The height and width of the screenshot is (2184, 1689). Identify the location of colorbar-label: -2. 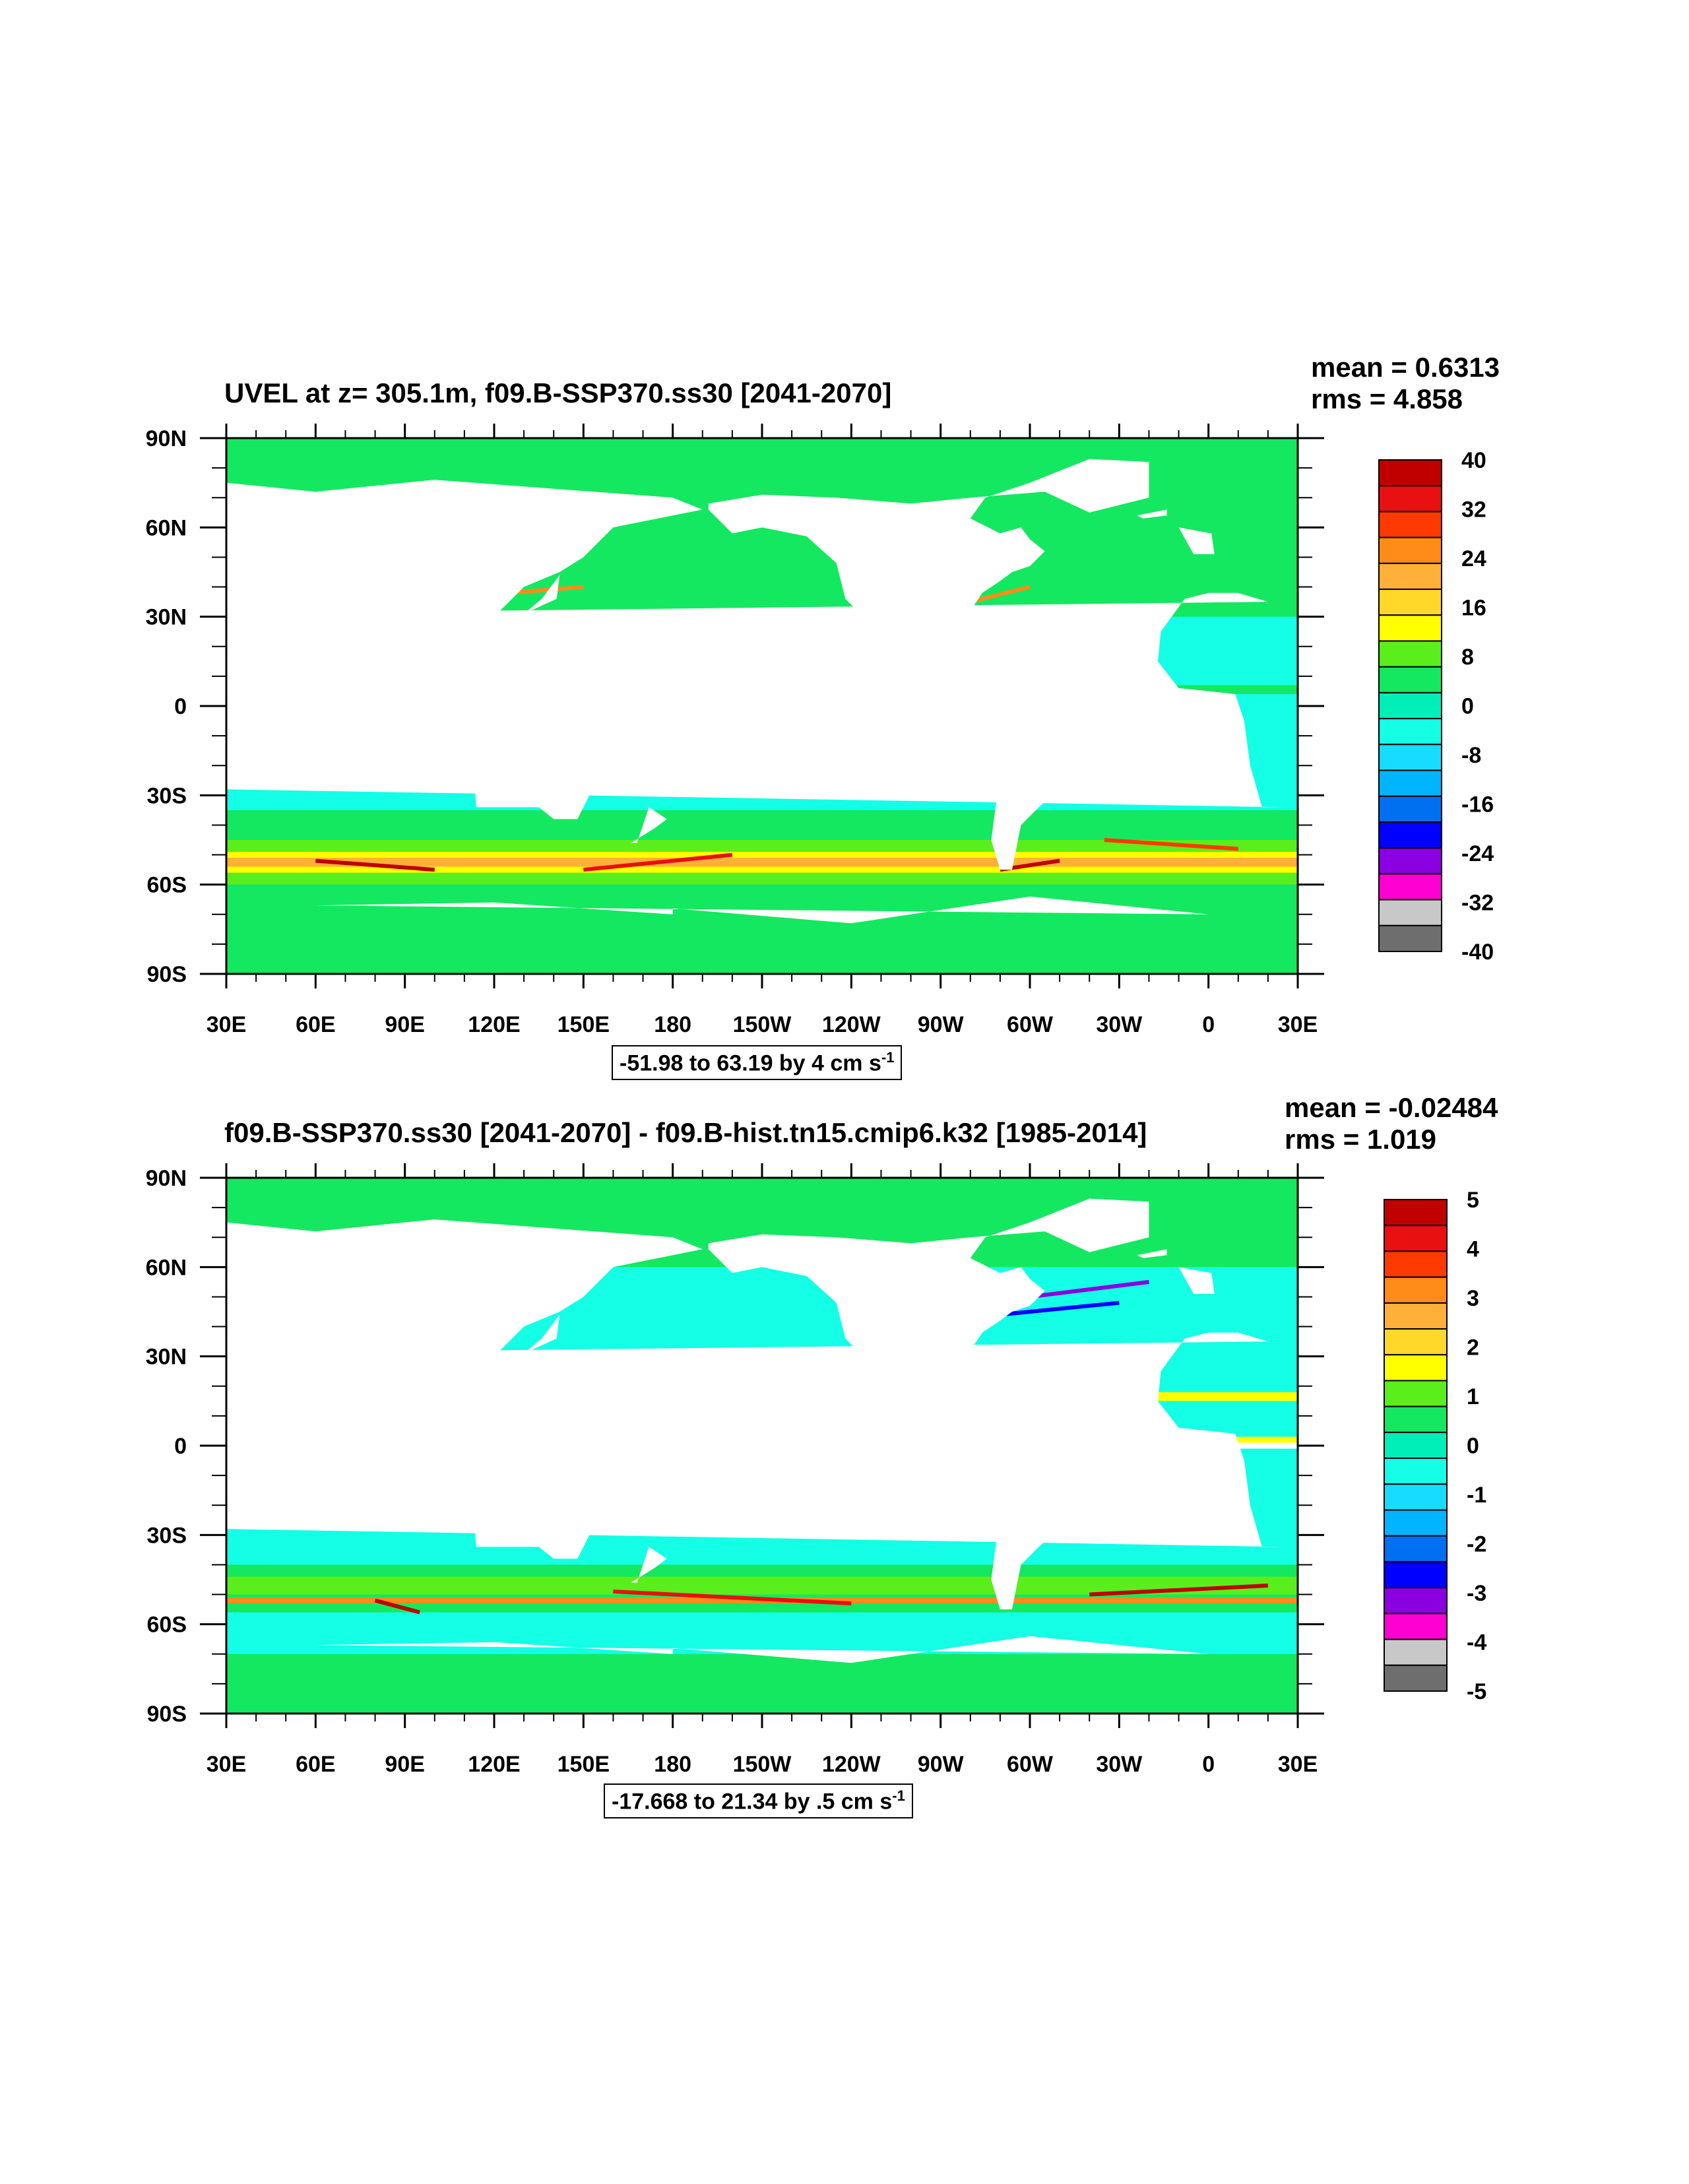
(1477, 1544).